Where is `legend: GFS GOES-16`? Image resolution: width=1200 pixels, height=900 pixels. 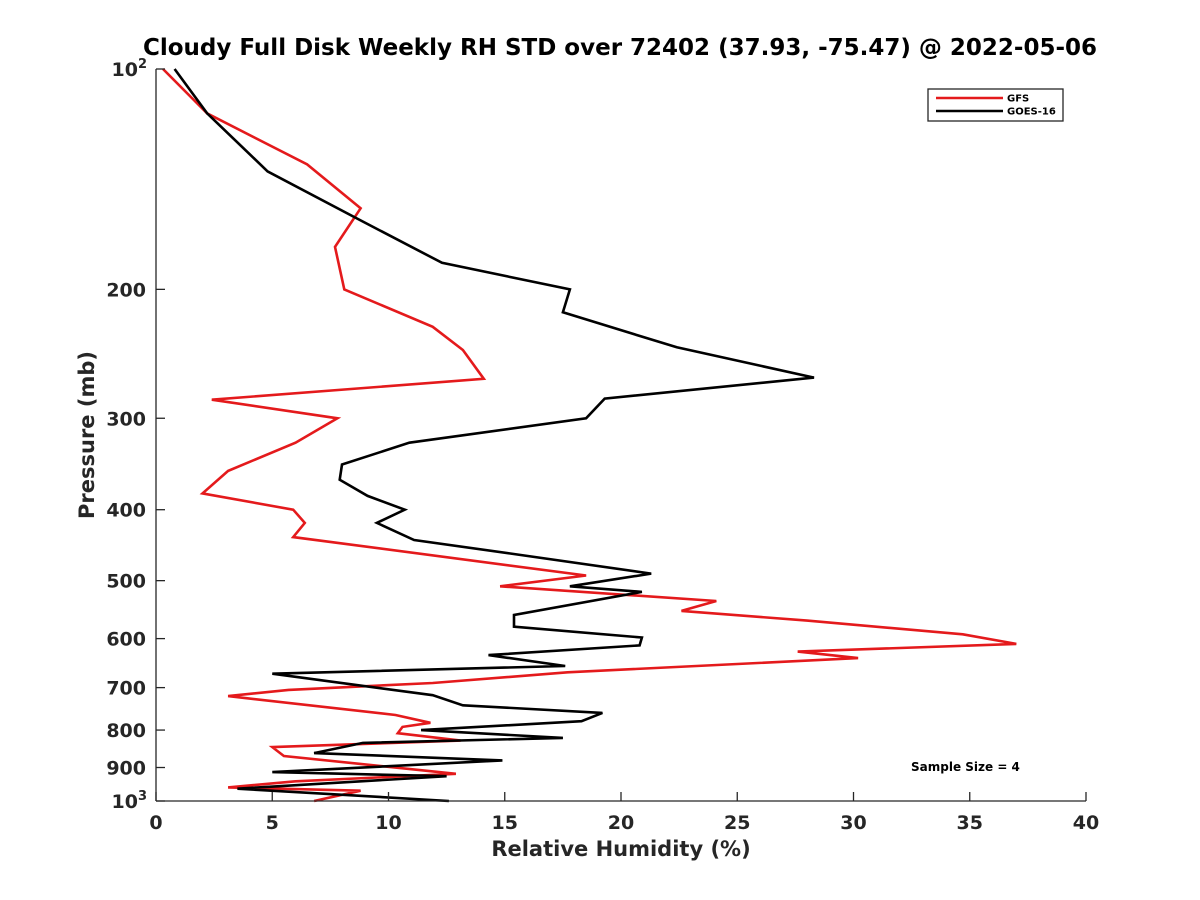
legend: GFS GOES-16 is located at coordinates (995, 105).